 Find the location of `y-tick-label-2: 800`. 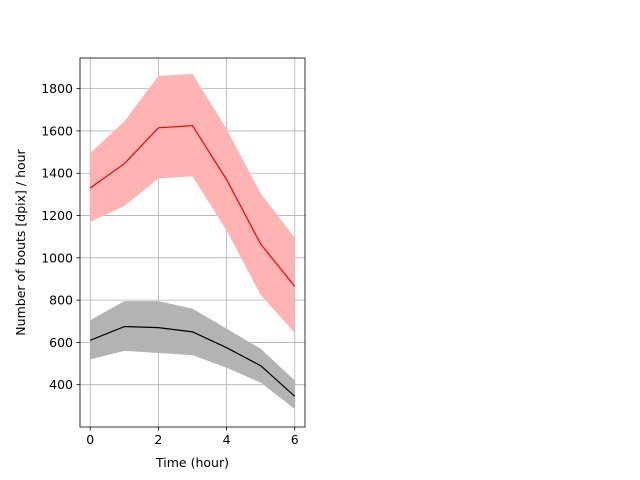

y-tick-label-2: 800 is located at coordinates (61, 300).